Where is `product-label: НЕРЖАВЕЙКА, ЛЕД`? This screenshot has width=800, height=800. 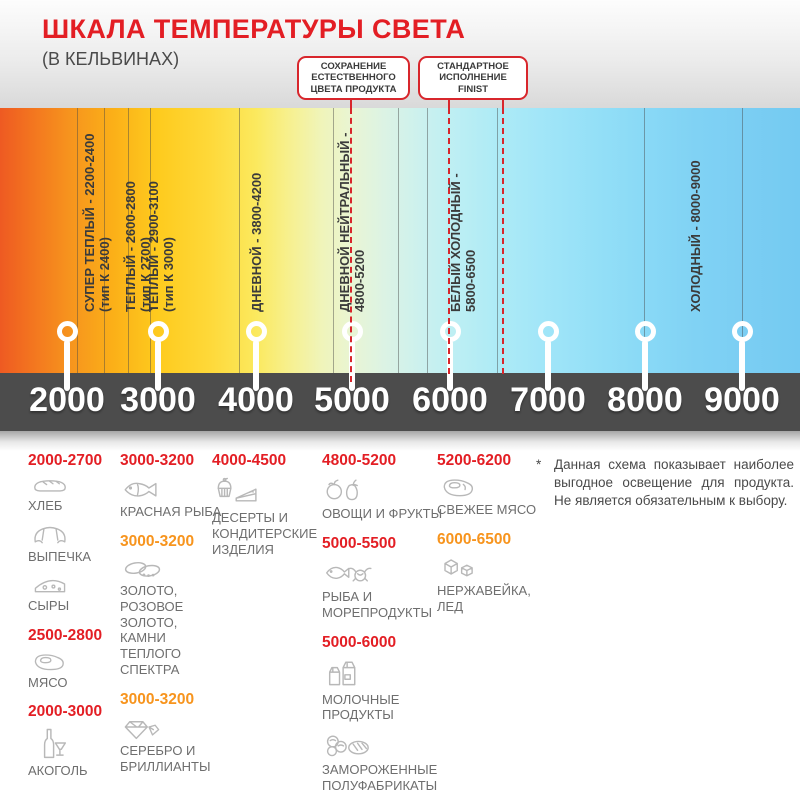
product-label: НЕРЖАВЕЙКА, ЛЕД is located at coordinates (484, 598).